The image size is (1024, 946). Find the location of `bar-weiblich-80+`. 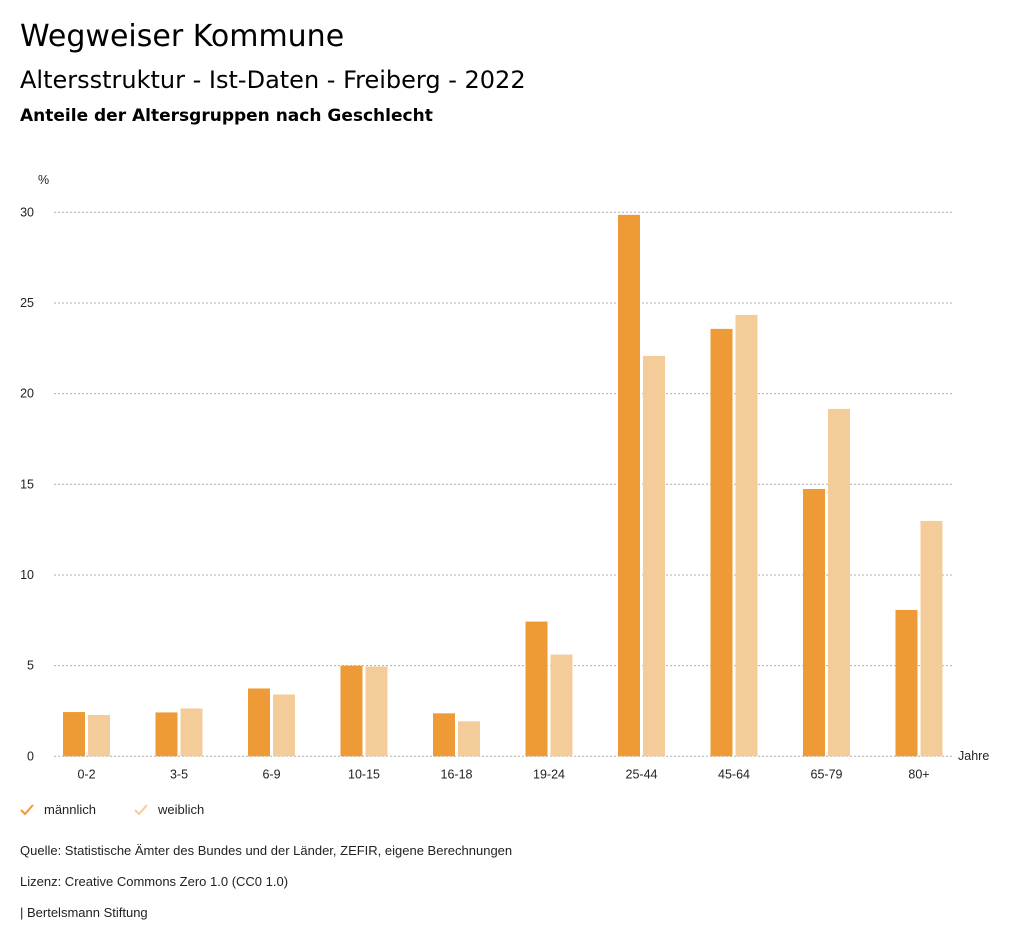

bar-weiblich-80+ is located at coordinates (931, 638).